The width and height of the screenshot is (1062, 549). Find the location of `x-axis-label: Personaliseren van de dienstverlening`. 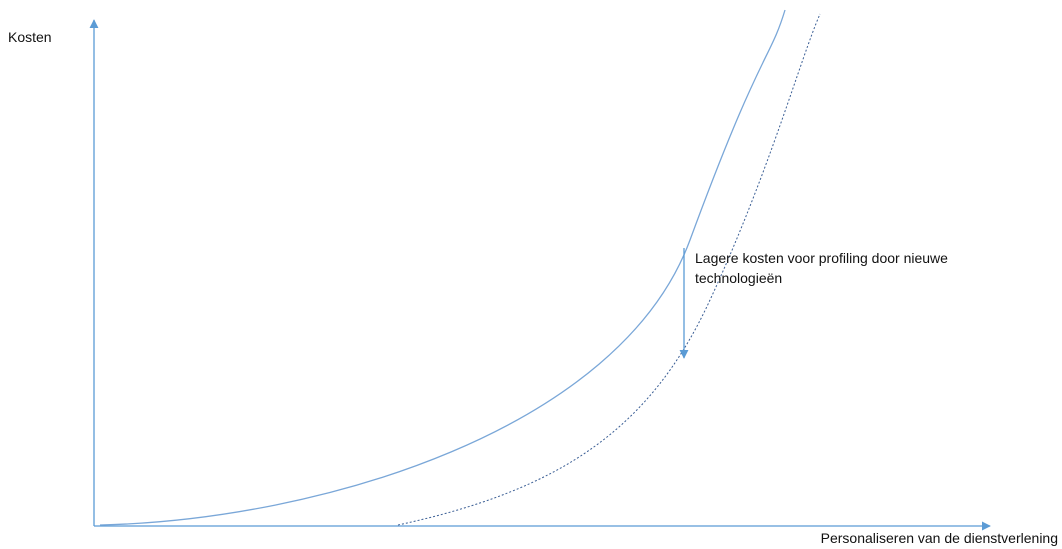

x-axis-label: Personaliseren van de dienstverlening is located at coordinates (939, 538).